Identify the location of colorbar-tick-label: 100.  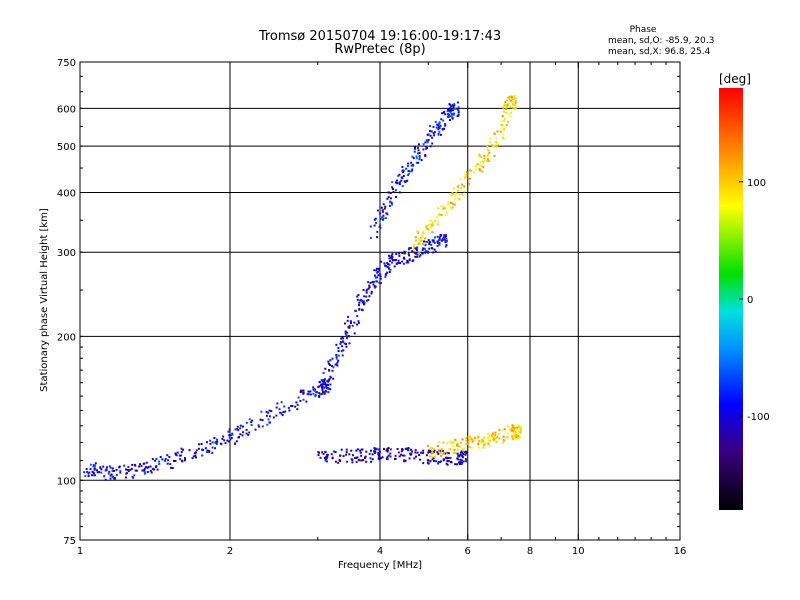
(756, 183).